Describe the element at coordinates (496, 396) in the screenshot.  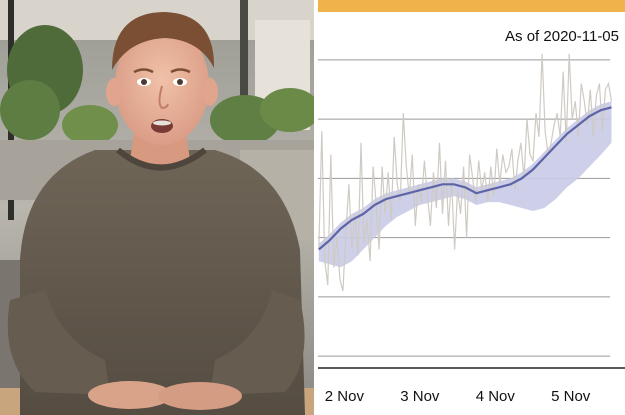
I see `x-tick-label: 4 Nov` at that location.